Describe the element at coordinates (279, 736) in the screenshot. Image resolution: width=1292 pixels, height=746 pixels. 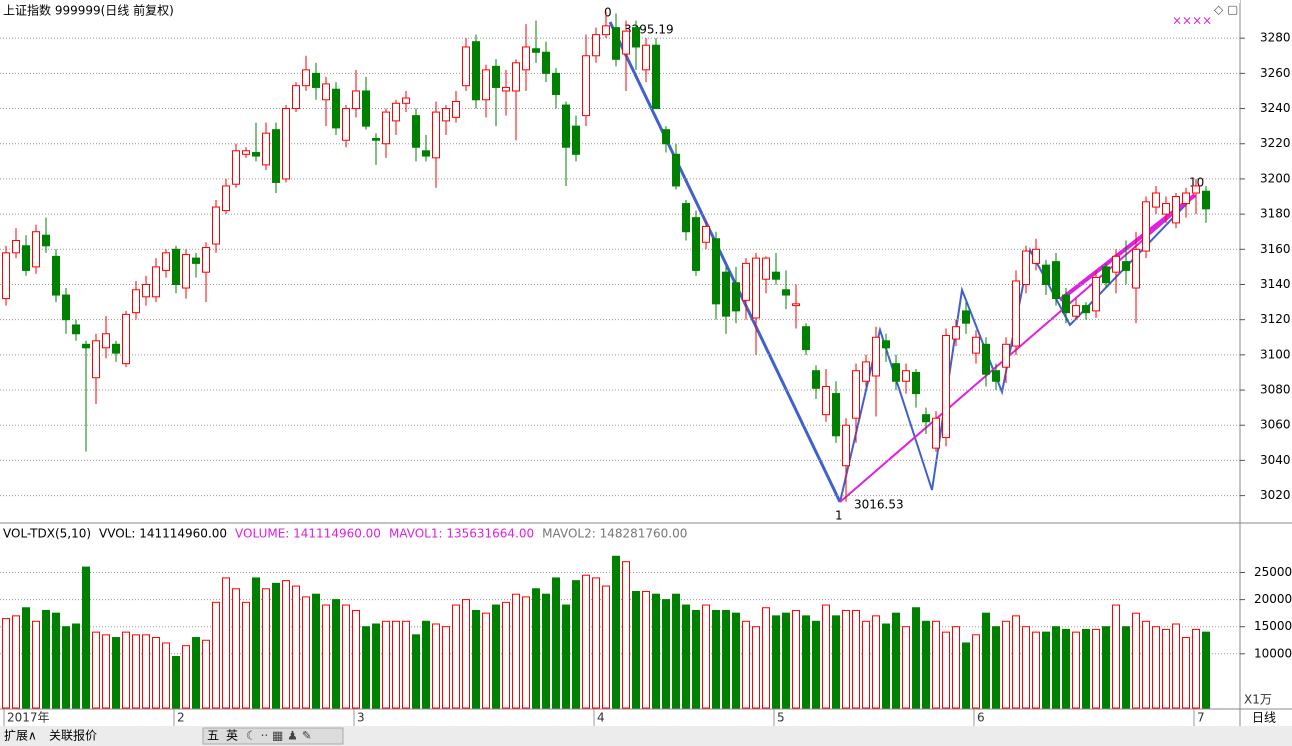
I see `tool-icons: ☾ ·· ▦ ♟ ✎` at that location.